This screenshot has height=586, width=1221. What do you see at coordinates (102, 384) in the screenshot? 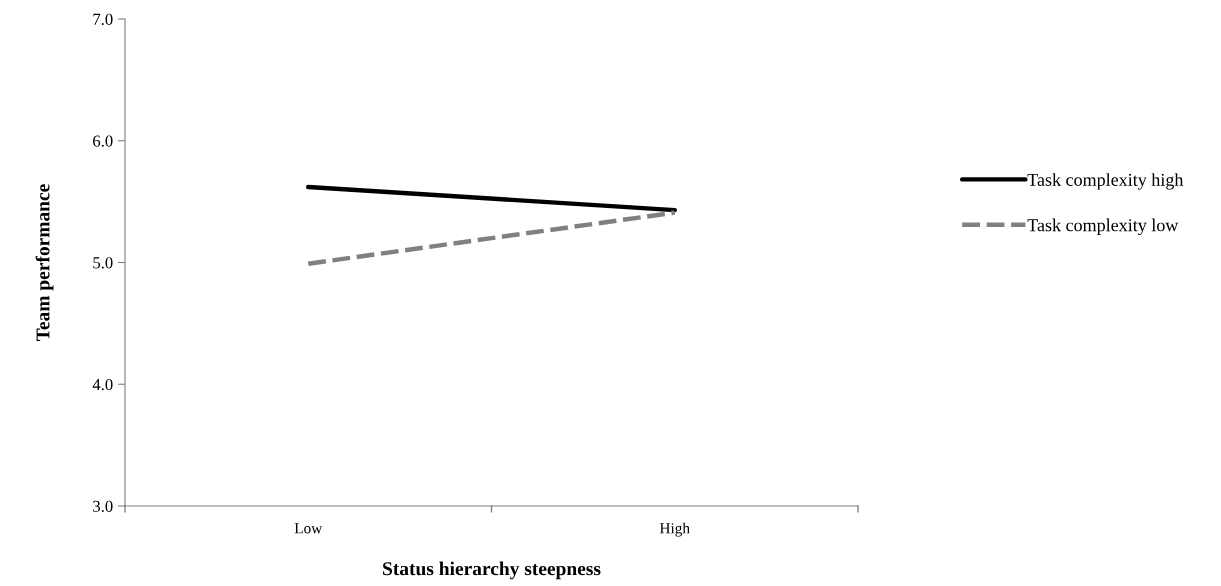
I see `y-tick-label: 4.0` at bounding box center [102, 384].